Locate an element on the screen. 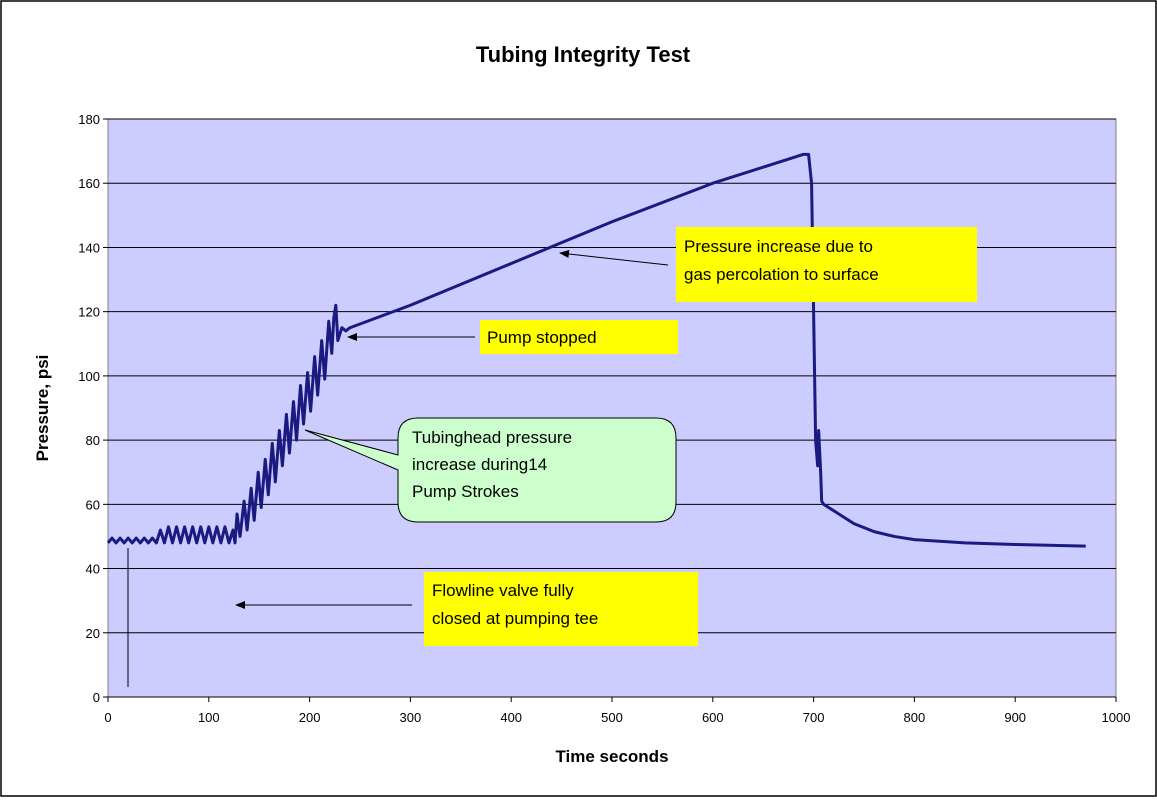 The width and height of the screenshot is (1157, 802). y-tick-label: 80 is located at coordinates (93, 440).